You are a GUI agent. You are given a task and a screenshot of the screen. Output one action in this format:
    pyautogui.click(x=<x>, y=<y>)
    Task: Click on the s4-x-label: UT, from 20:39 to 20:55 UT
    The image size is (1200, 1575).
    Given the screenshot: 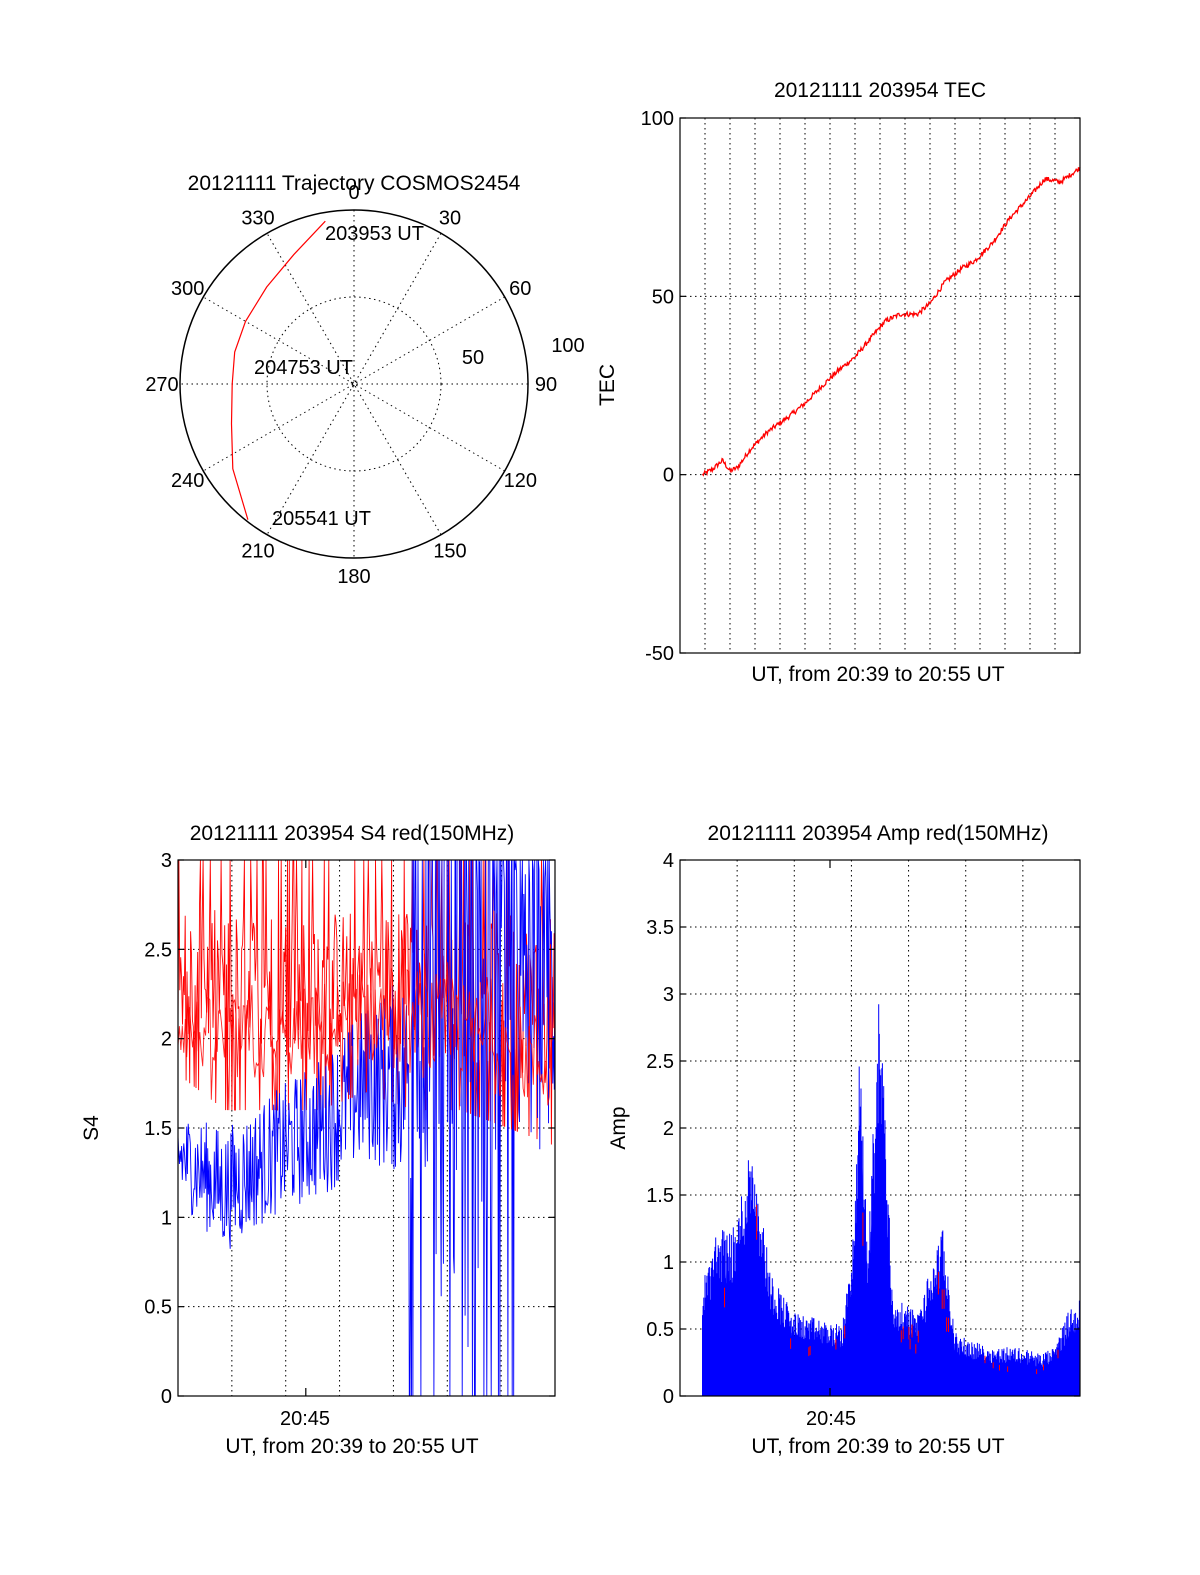 What is the action you would take?
    pyautogui.click(x=351, y=1446)
    